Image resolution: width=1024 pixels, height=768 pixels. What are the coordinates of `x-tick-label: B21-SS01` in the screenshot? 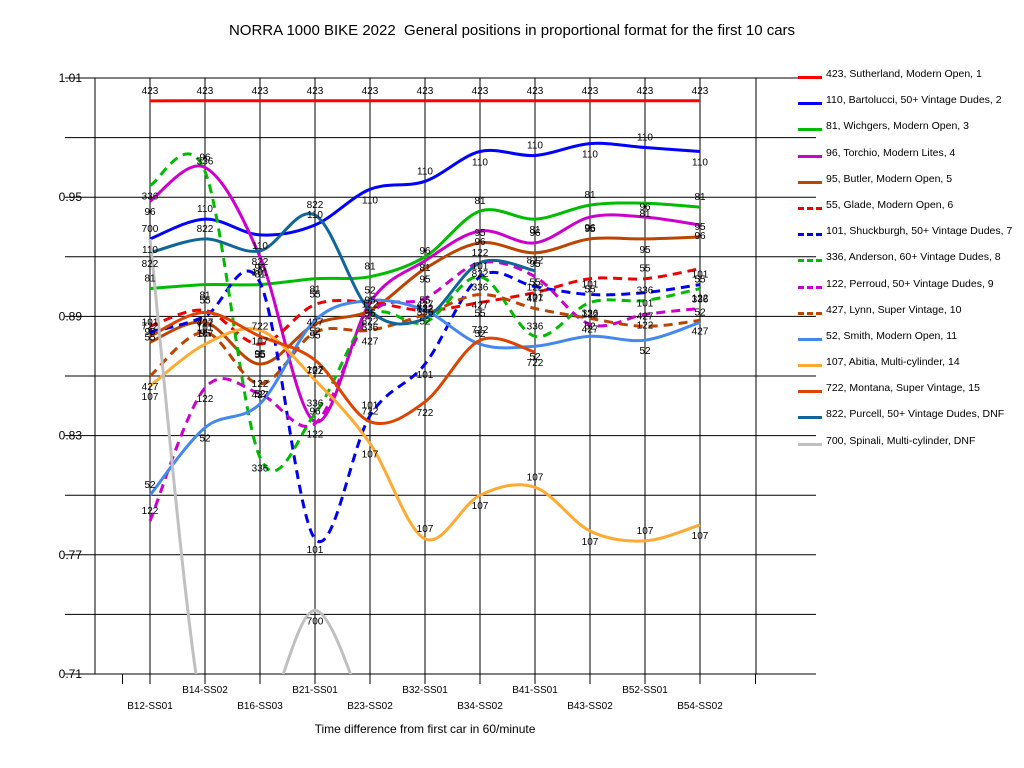 It's located at (315, 690).